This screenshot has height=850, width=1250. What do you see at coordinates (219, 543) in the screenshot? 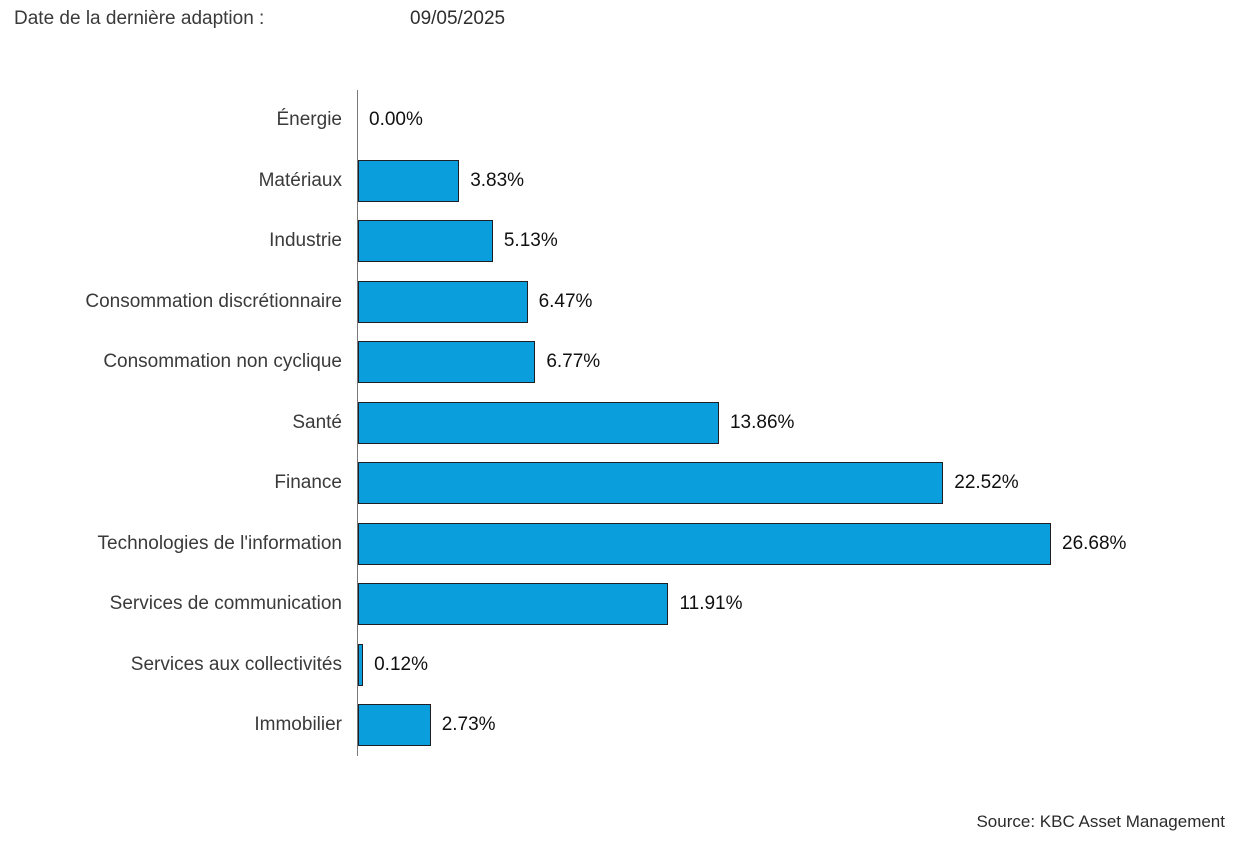
I see `category-label: Technologies de l'information` at bounding box center [219, 543].